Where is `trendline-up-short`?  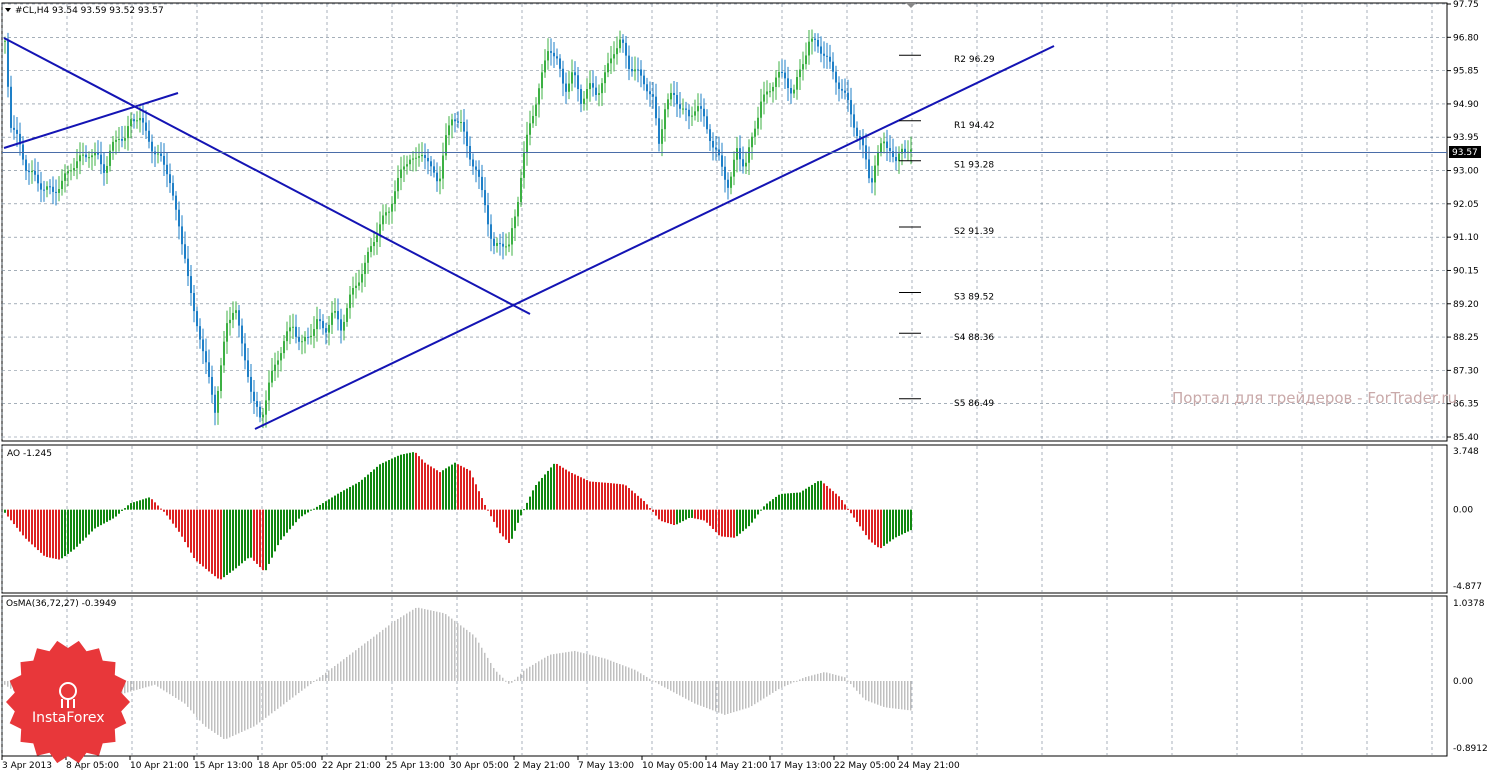
trendline-up-short is located at coordinates (91, 120).